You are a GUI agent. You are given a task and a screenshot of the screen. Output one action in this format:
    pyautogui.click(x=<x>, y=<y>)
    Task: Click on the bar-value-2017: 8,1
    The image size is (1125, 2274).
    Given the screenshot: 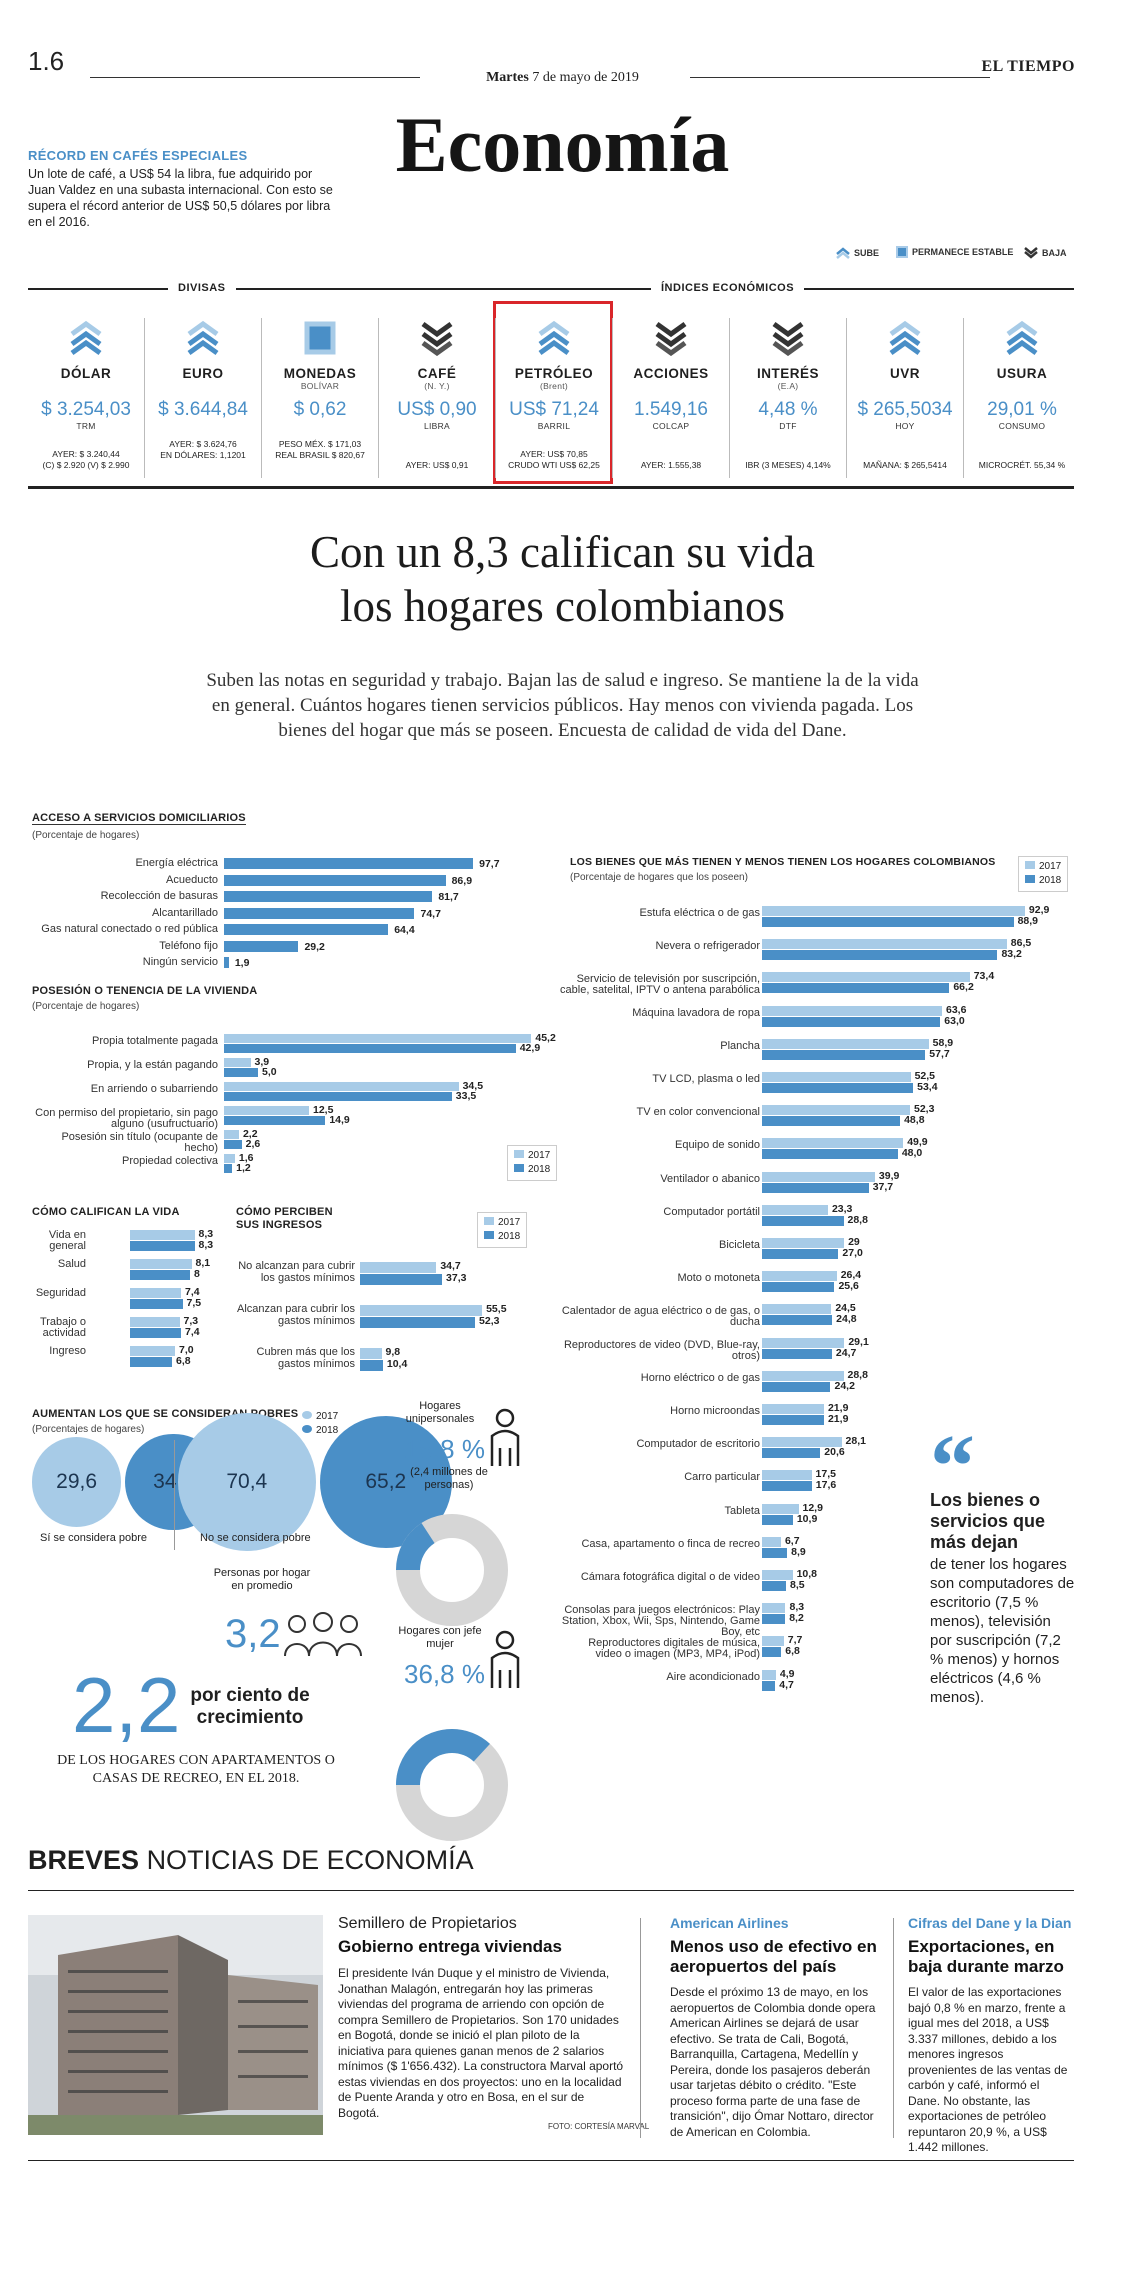 What is the action you would take?
    pyautogui.click(x=203, y=1263)
    